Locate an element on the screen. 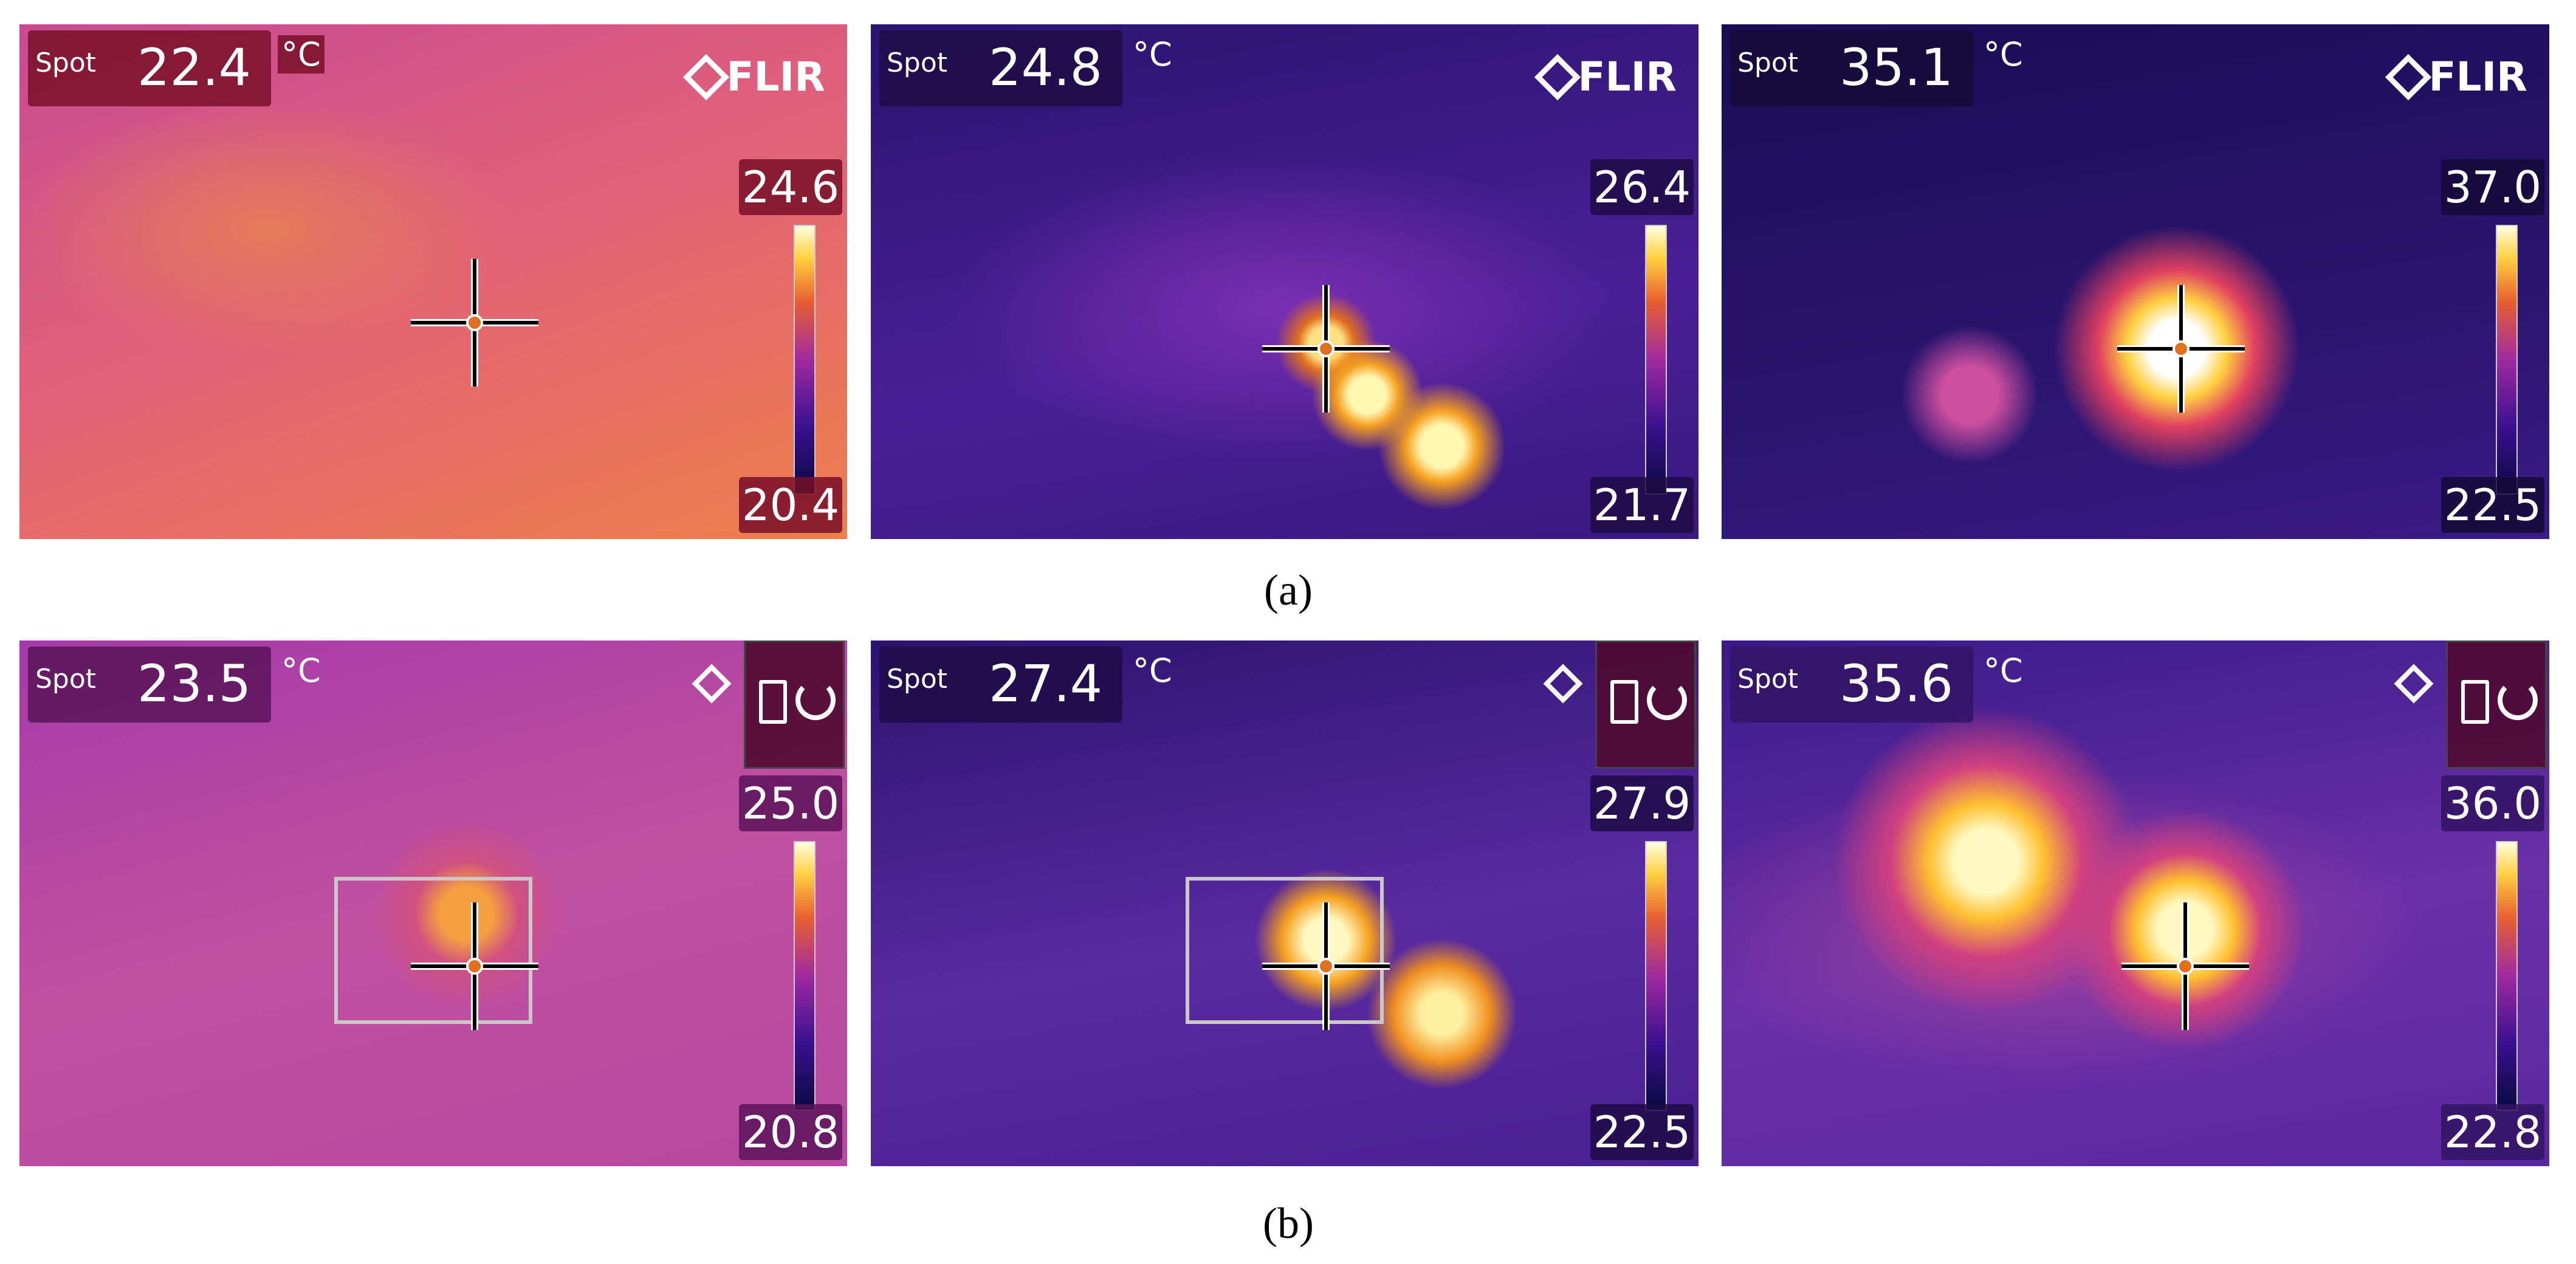  thermal-image: Spot 27.4 °C 27.9 22.5 is located at coordinates (1284, 903).